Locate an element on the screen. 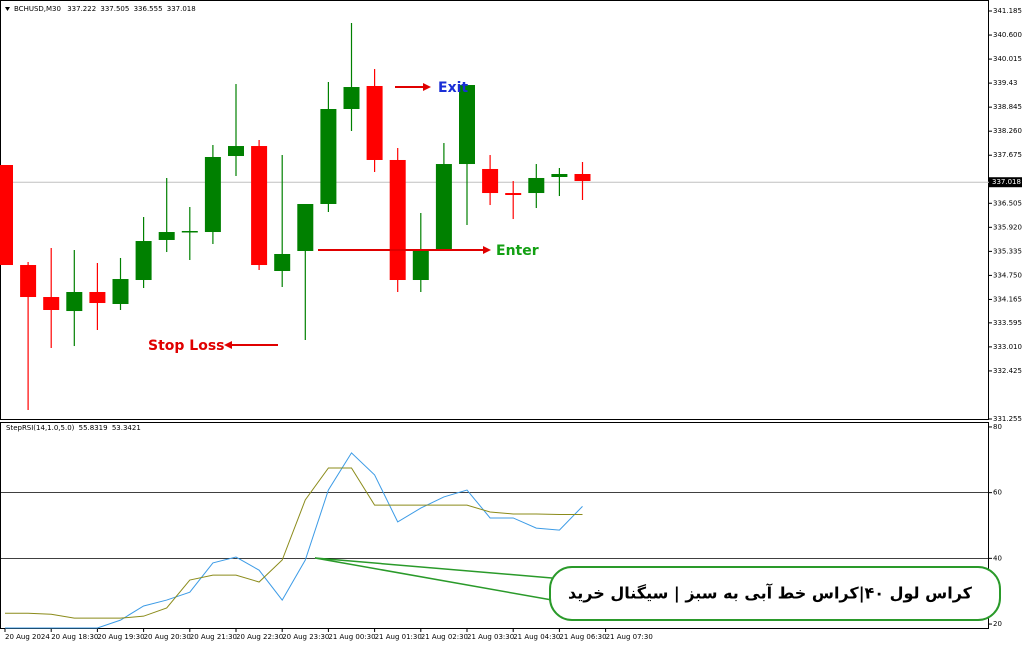  x-tick-label: 21 Aug 07:30 is located at coordinates (629, 637).